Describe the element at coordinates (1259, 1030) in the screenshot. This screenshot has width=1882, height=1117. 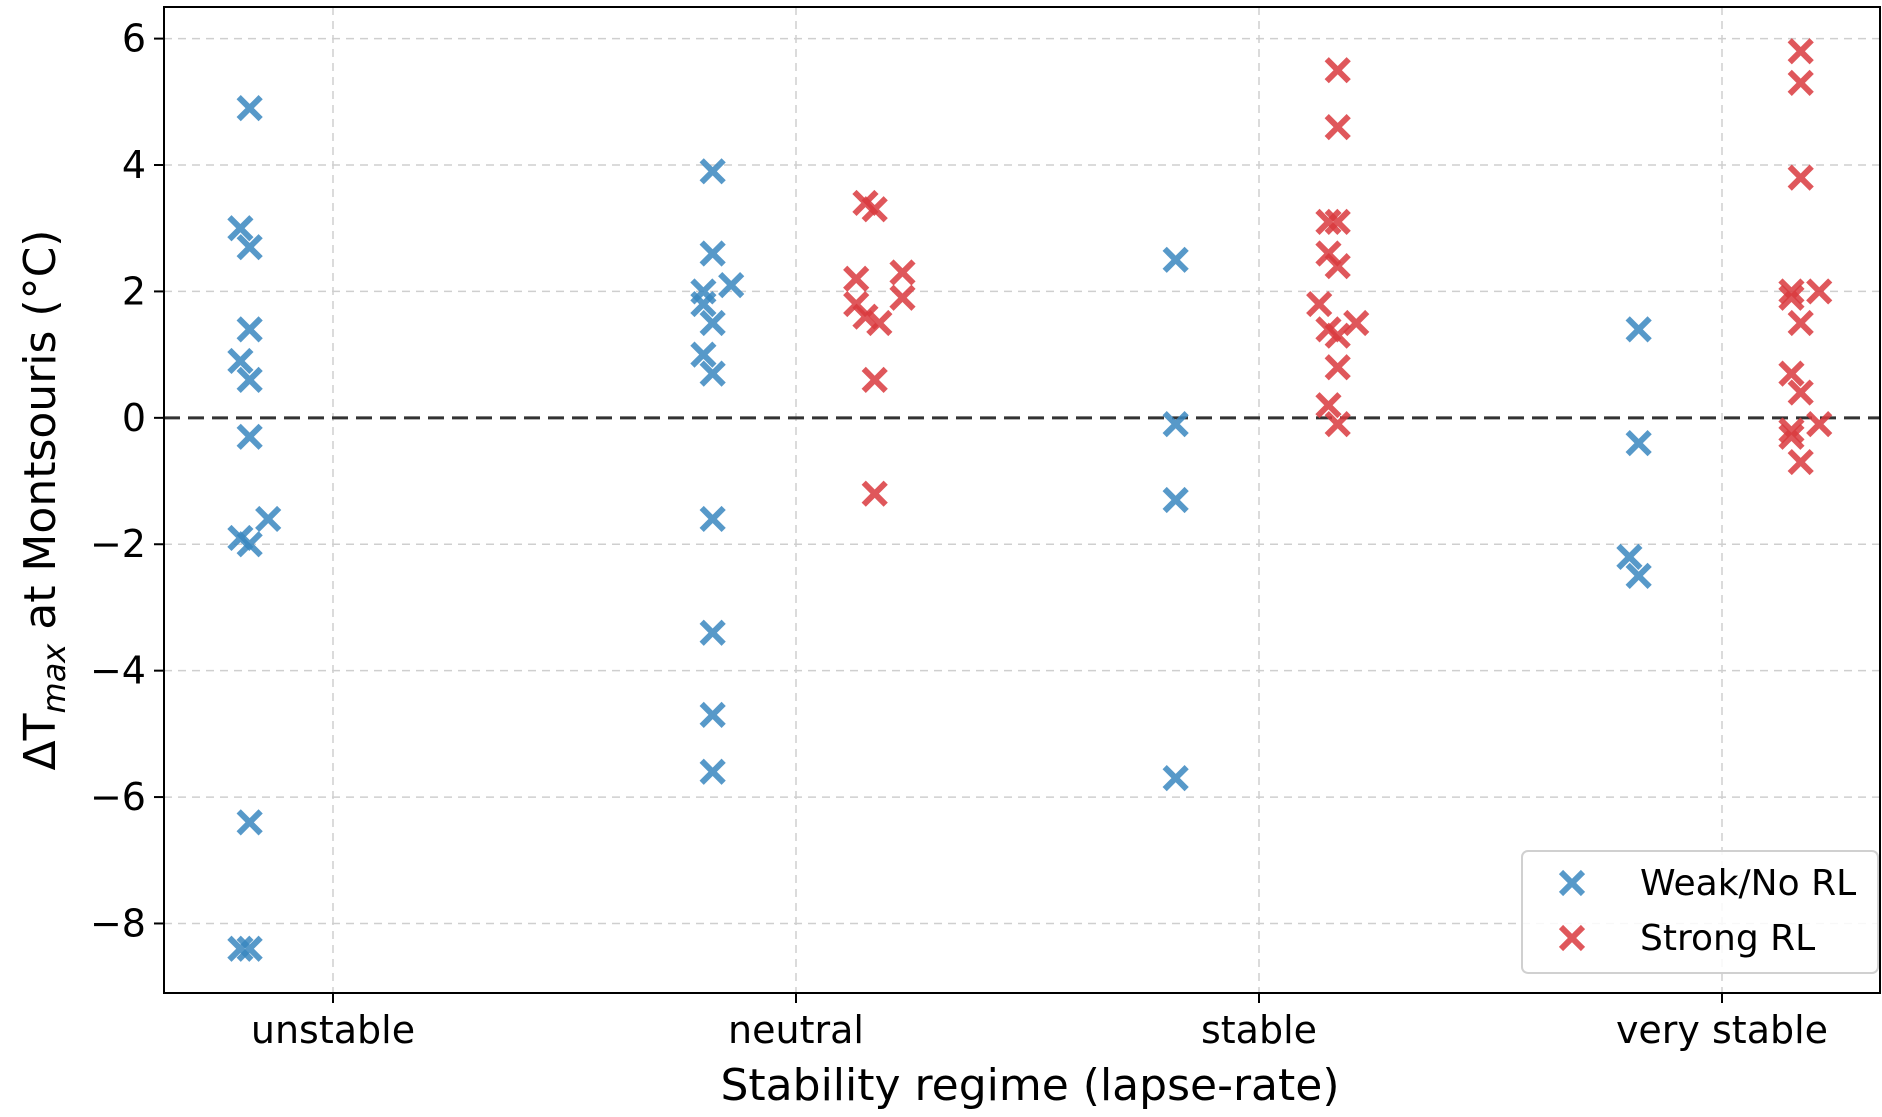
I see `x-tick-label: stable` at that location.